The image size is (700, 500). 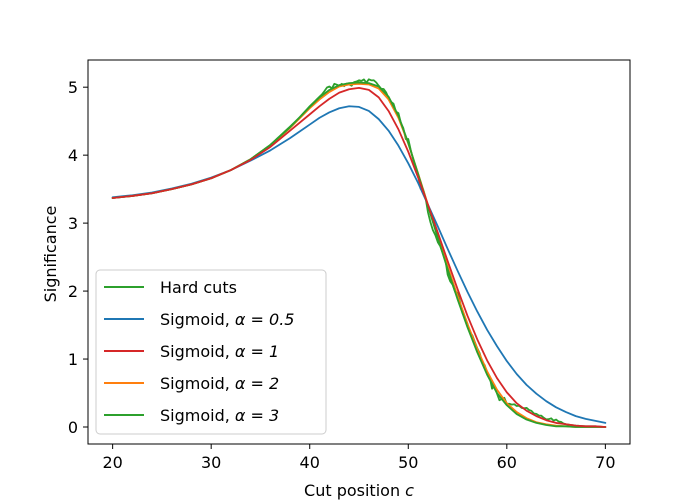 What do you see at coordinates (78, 257) in the screenshot?
I see `y-axis: 0 1 2 3 4 5` at bounding box center [78, 257].